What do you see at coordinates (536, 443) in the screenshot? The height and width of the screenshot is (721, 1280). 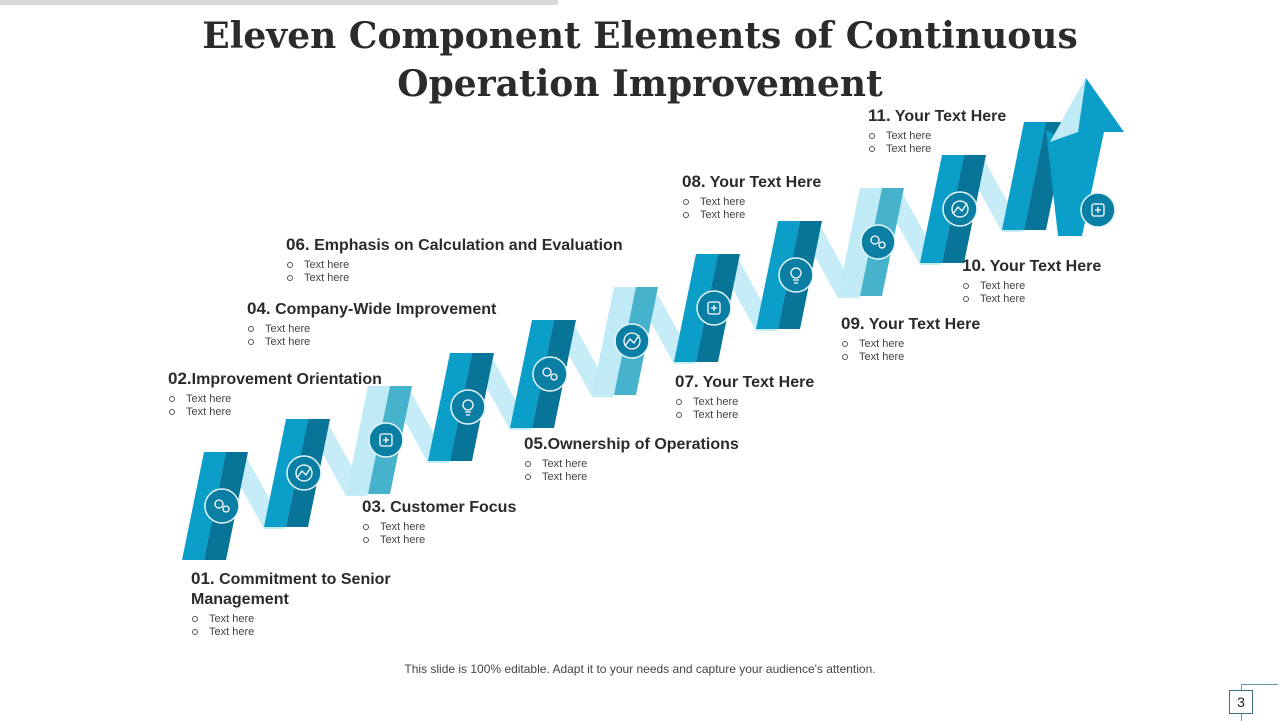 I see `step-number: 05.` at bounding box center [536, 443].